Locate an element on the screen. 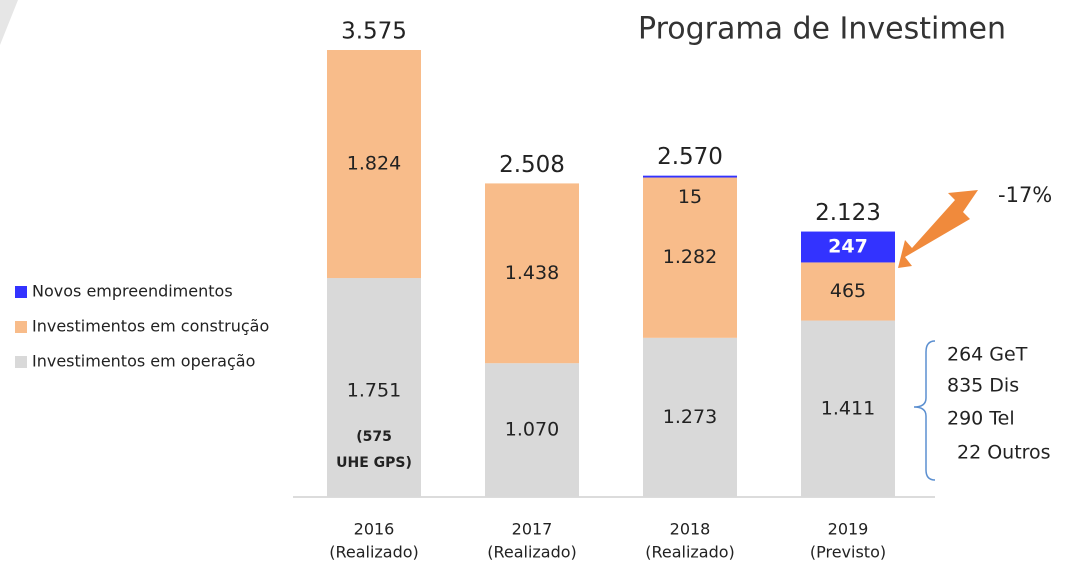 This screenshot has width=1080, height=571. x-tick-label: (Previsto) is located at coordinates (848, 552).